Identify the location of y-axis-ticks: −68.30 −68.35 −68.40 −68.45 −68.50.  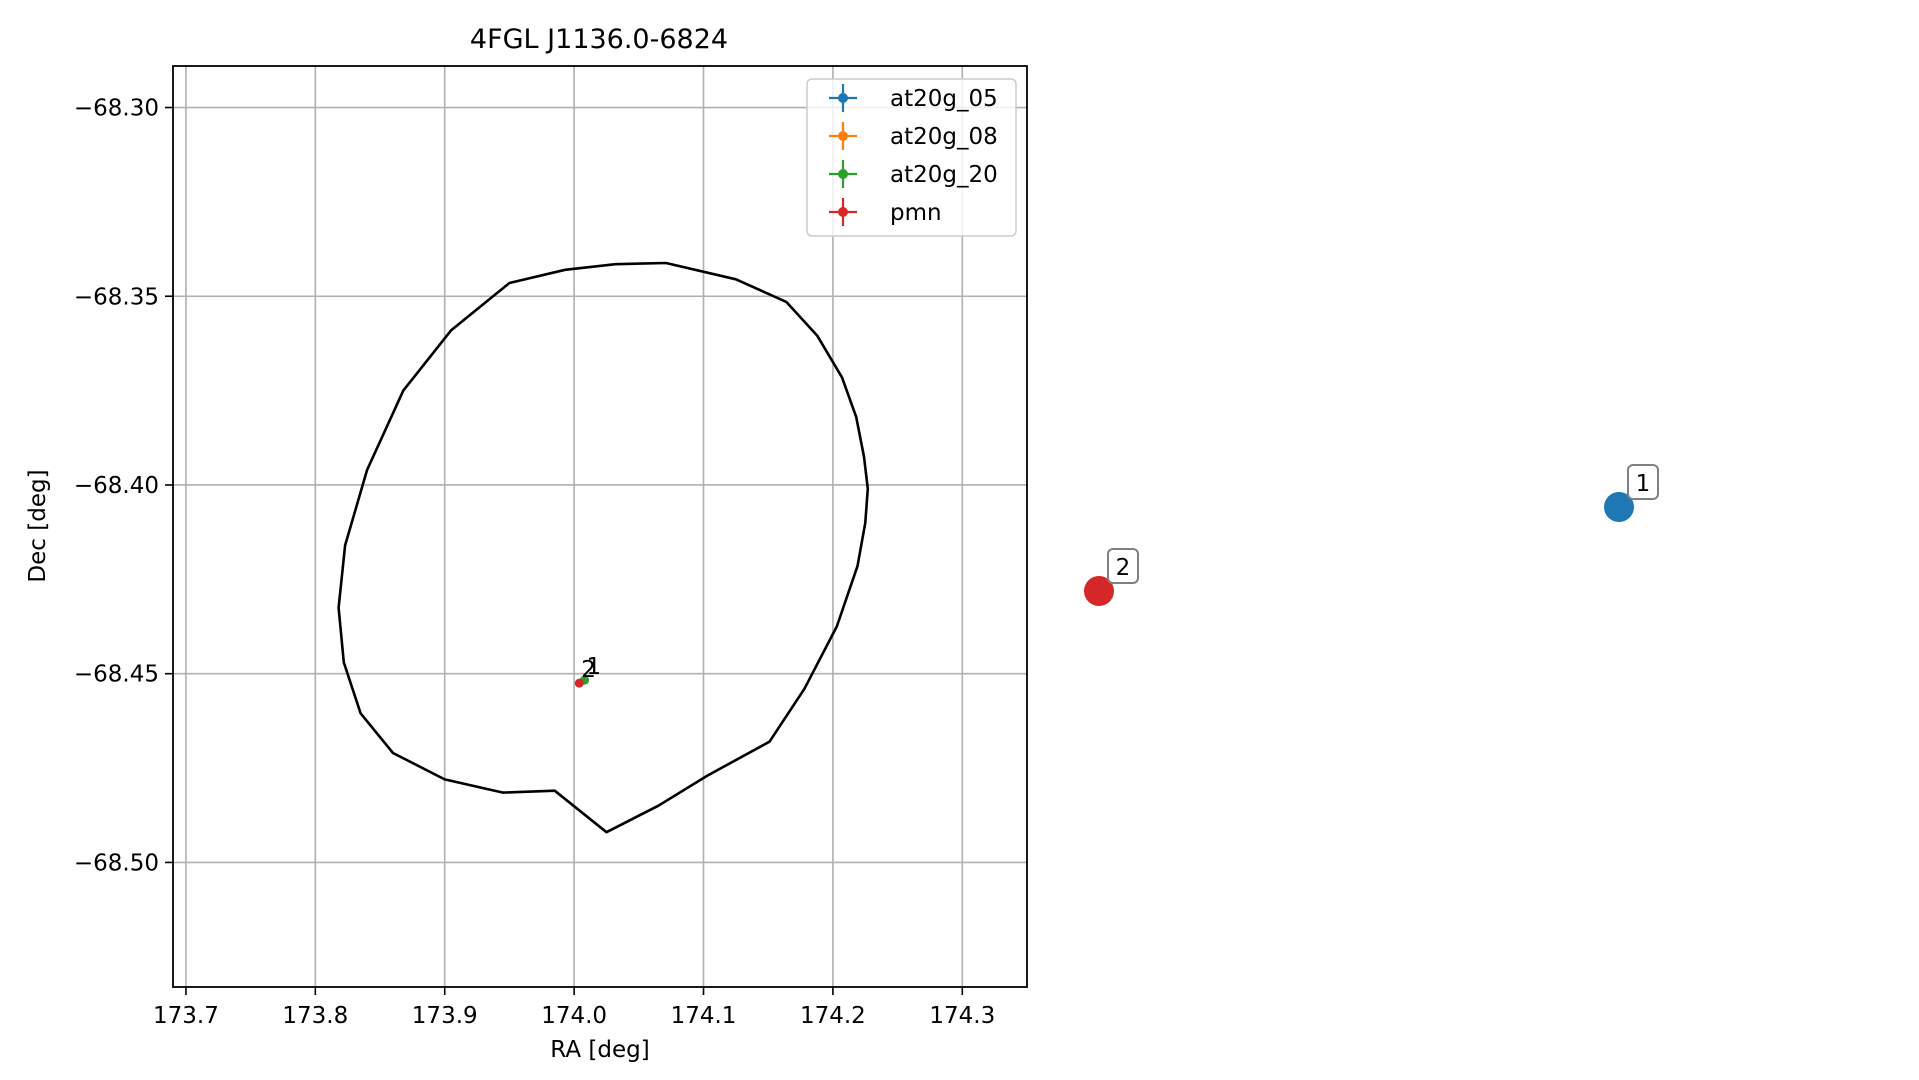
(123, 486).